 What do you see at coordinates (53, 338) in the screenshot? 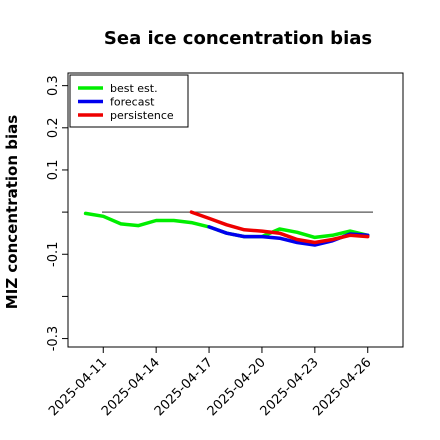
I see `y-tick-label: -0.3` at bounding box center [53, 338].